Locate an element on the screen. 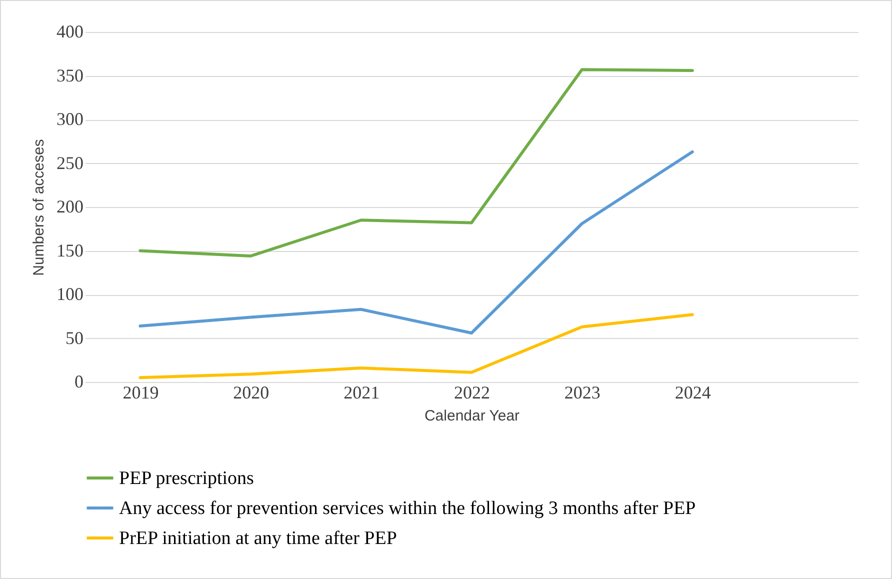 The height and width of the screenshot is (579, 892). y-tick-label: 50 is located at coordinates (75, 338).